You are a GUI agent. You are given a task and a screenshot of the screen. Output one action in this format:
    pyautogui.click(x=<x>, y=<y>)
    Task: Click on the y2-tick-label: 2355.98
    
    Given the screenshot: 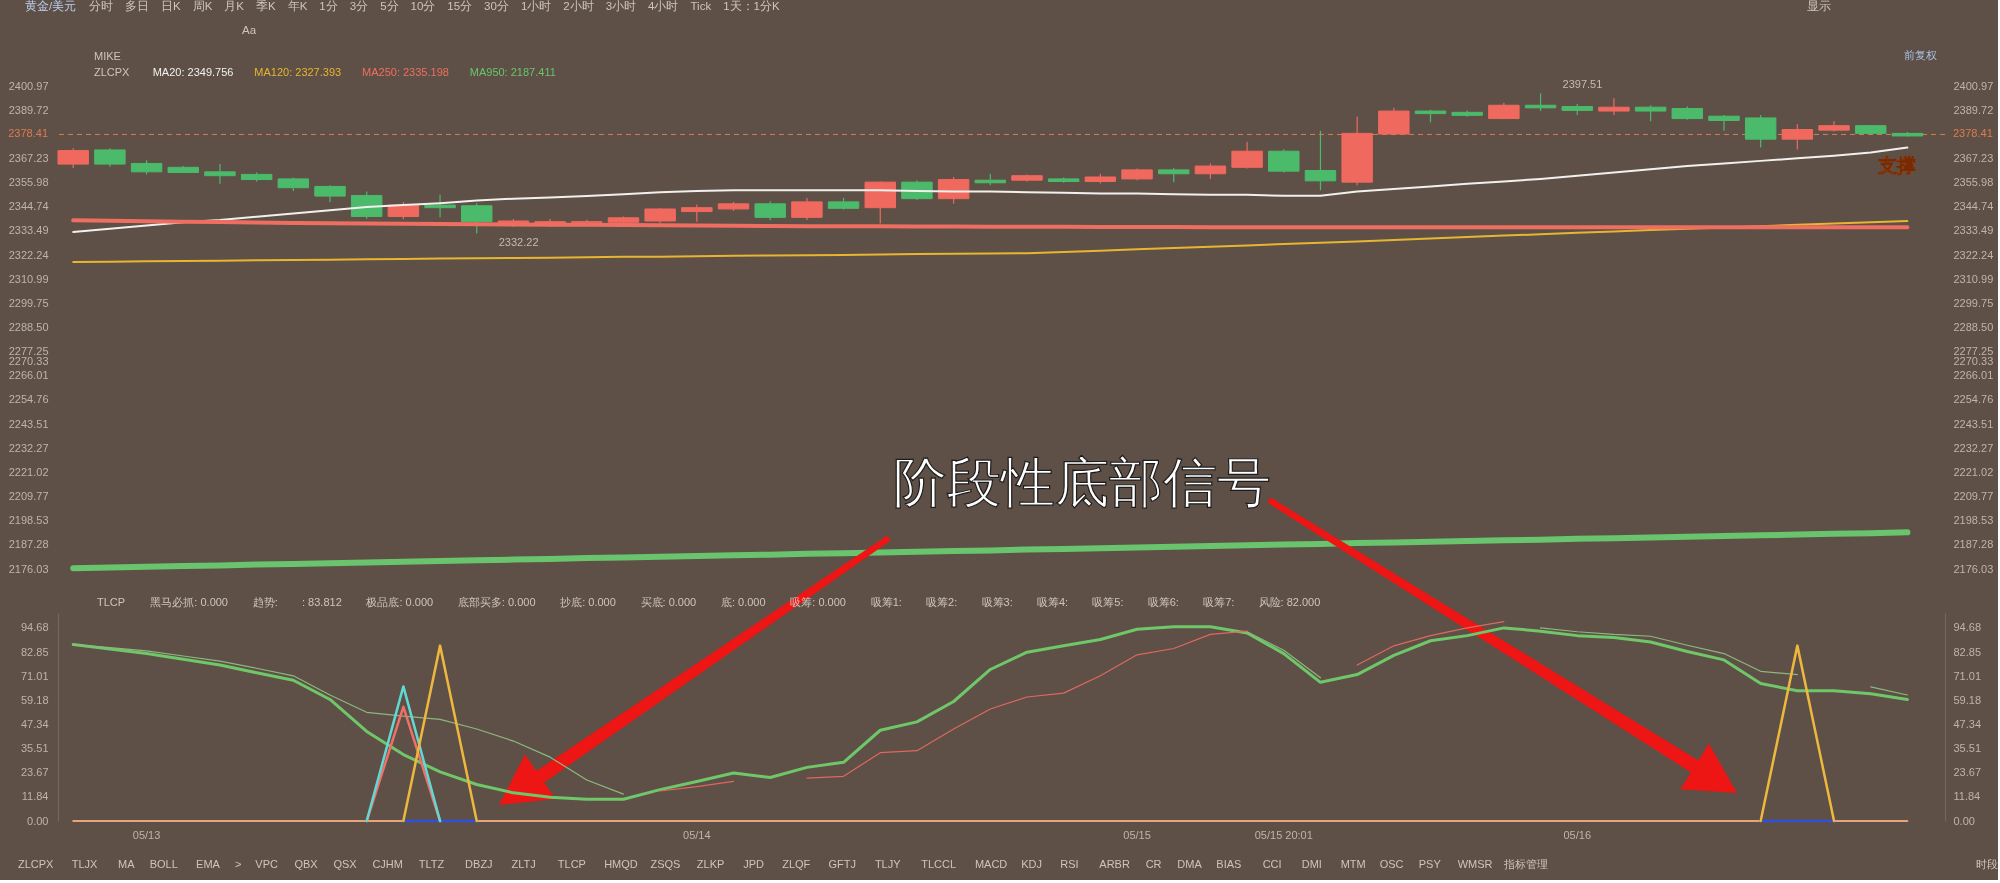 What is the action you would take?
    pyautogui.click(x=1973, y=182)
    